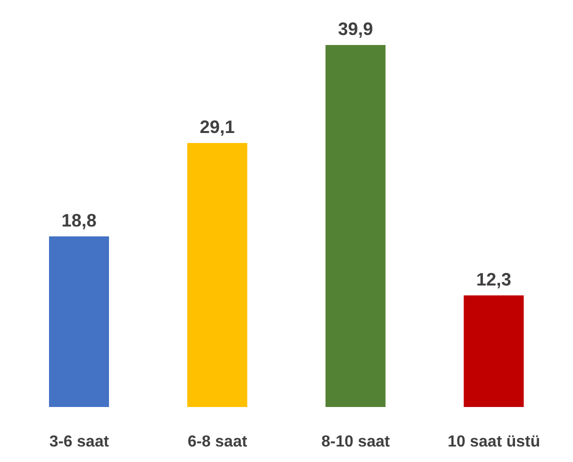 The image size is (573, 462). What do you see at coordinates (79, 441) in the screenshot?
I see `x-tick-label: 3-6 saat` at bounding box center [79, 441].